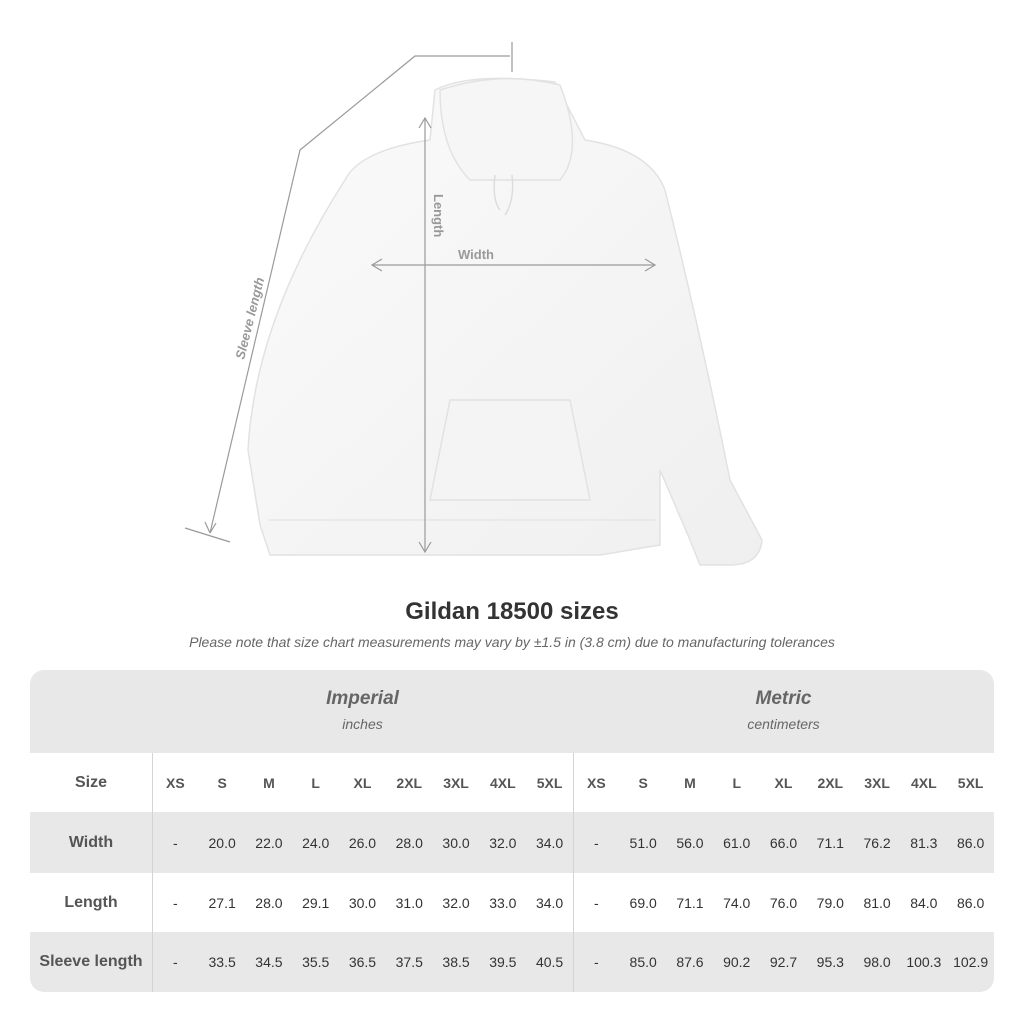 This screenshot has height=1024, width=1024. What do you see at coordinates (503, 962) in the screenshot?
I see `imperial-cell: 39.5` at bounding box center [503, 962].